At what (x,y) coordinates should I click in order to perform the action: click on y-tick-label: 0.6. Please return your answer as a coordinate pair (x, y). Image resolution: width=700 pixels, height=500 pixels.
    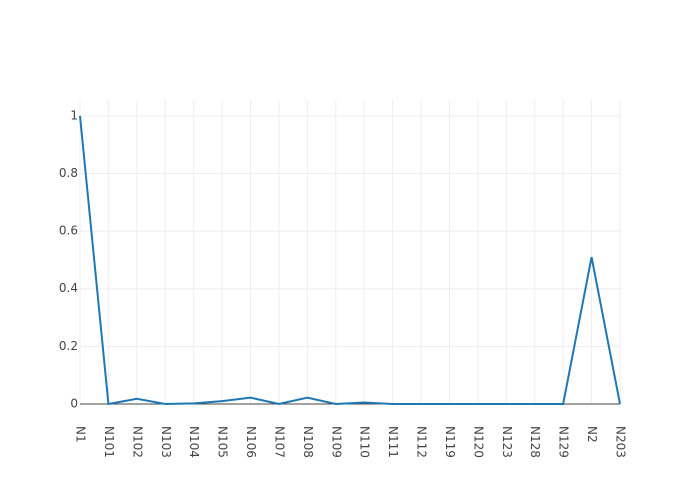
    Looking at the image, I should click on (68, 231).